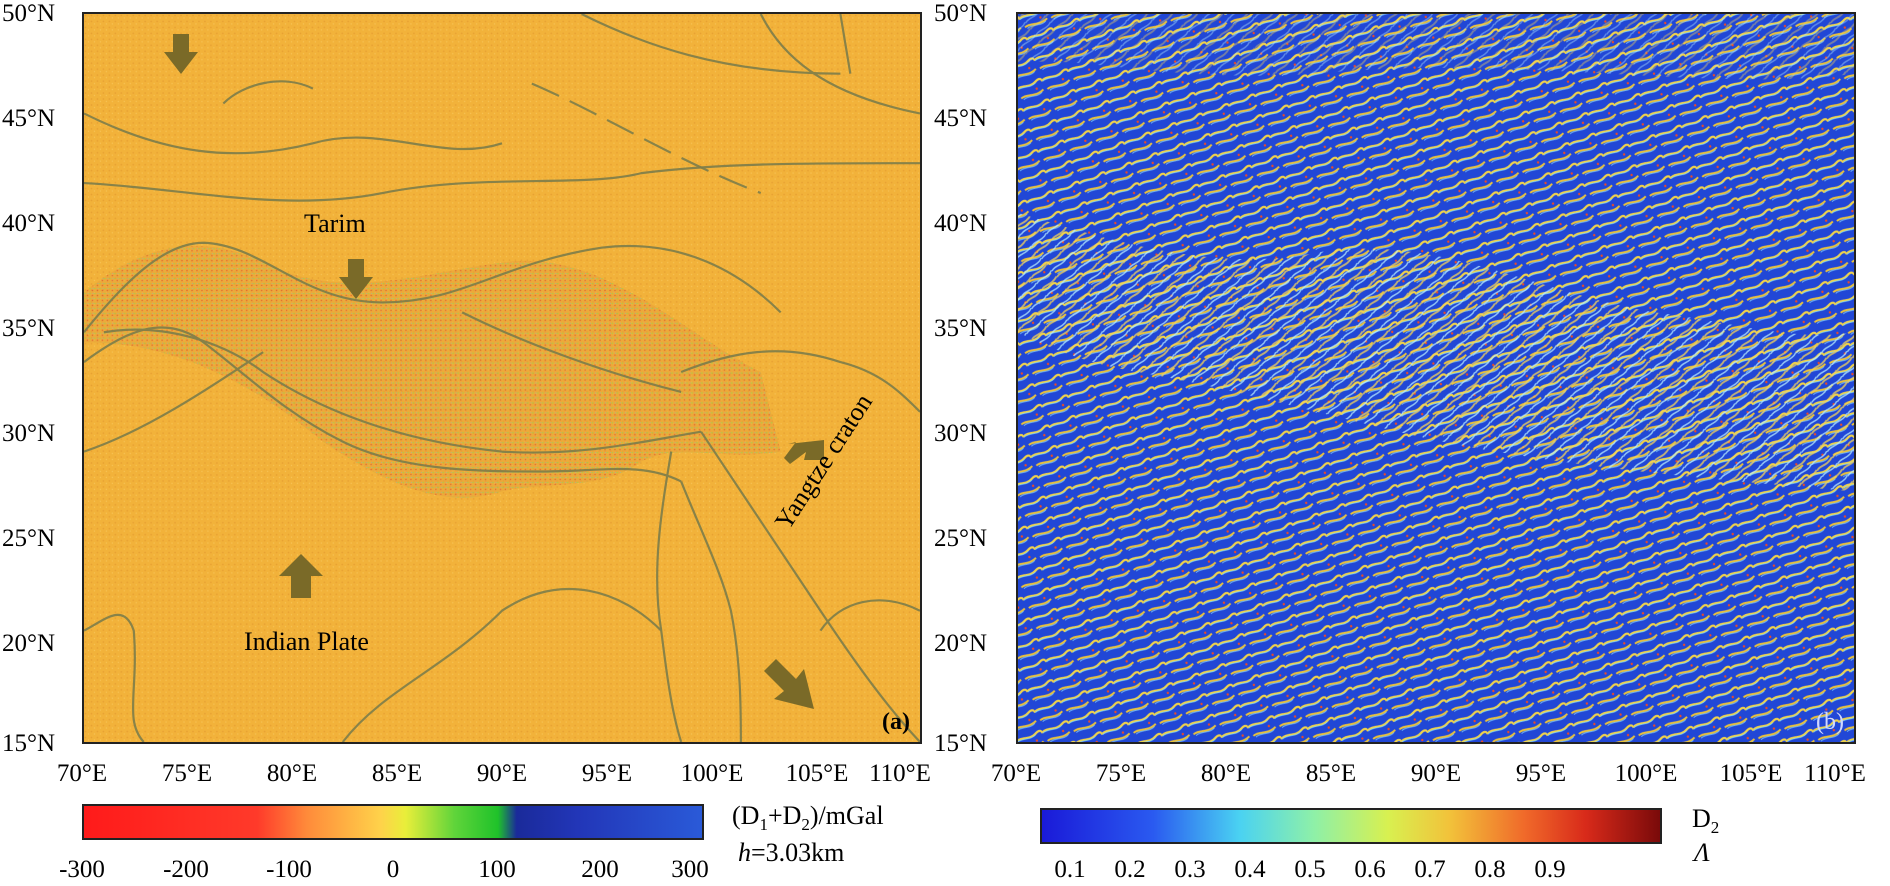  I want to click on colorbar-tick: 300, so click(690, 869).